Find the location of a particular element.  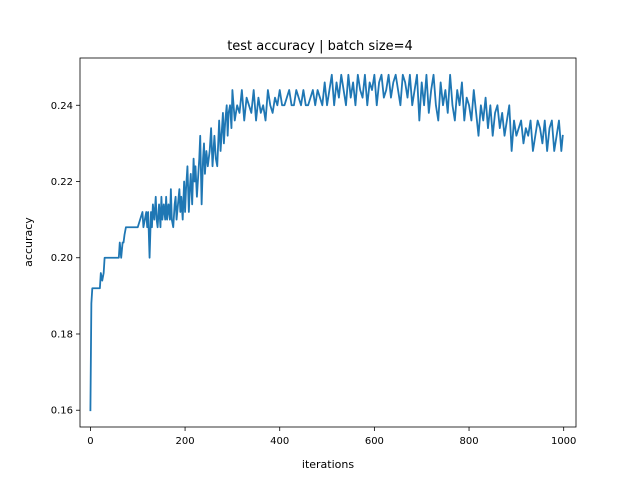

y-axis: 0.16 0.18 0.20 0.22 0.24 is located at coordinates (65, 259).